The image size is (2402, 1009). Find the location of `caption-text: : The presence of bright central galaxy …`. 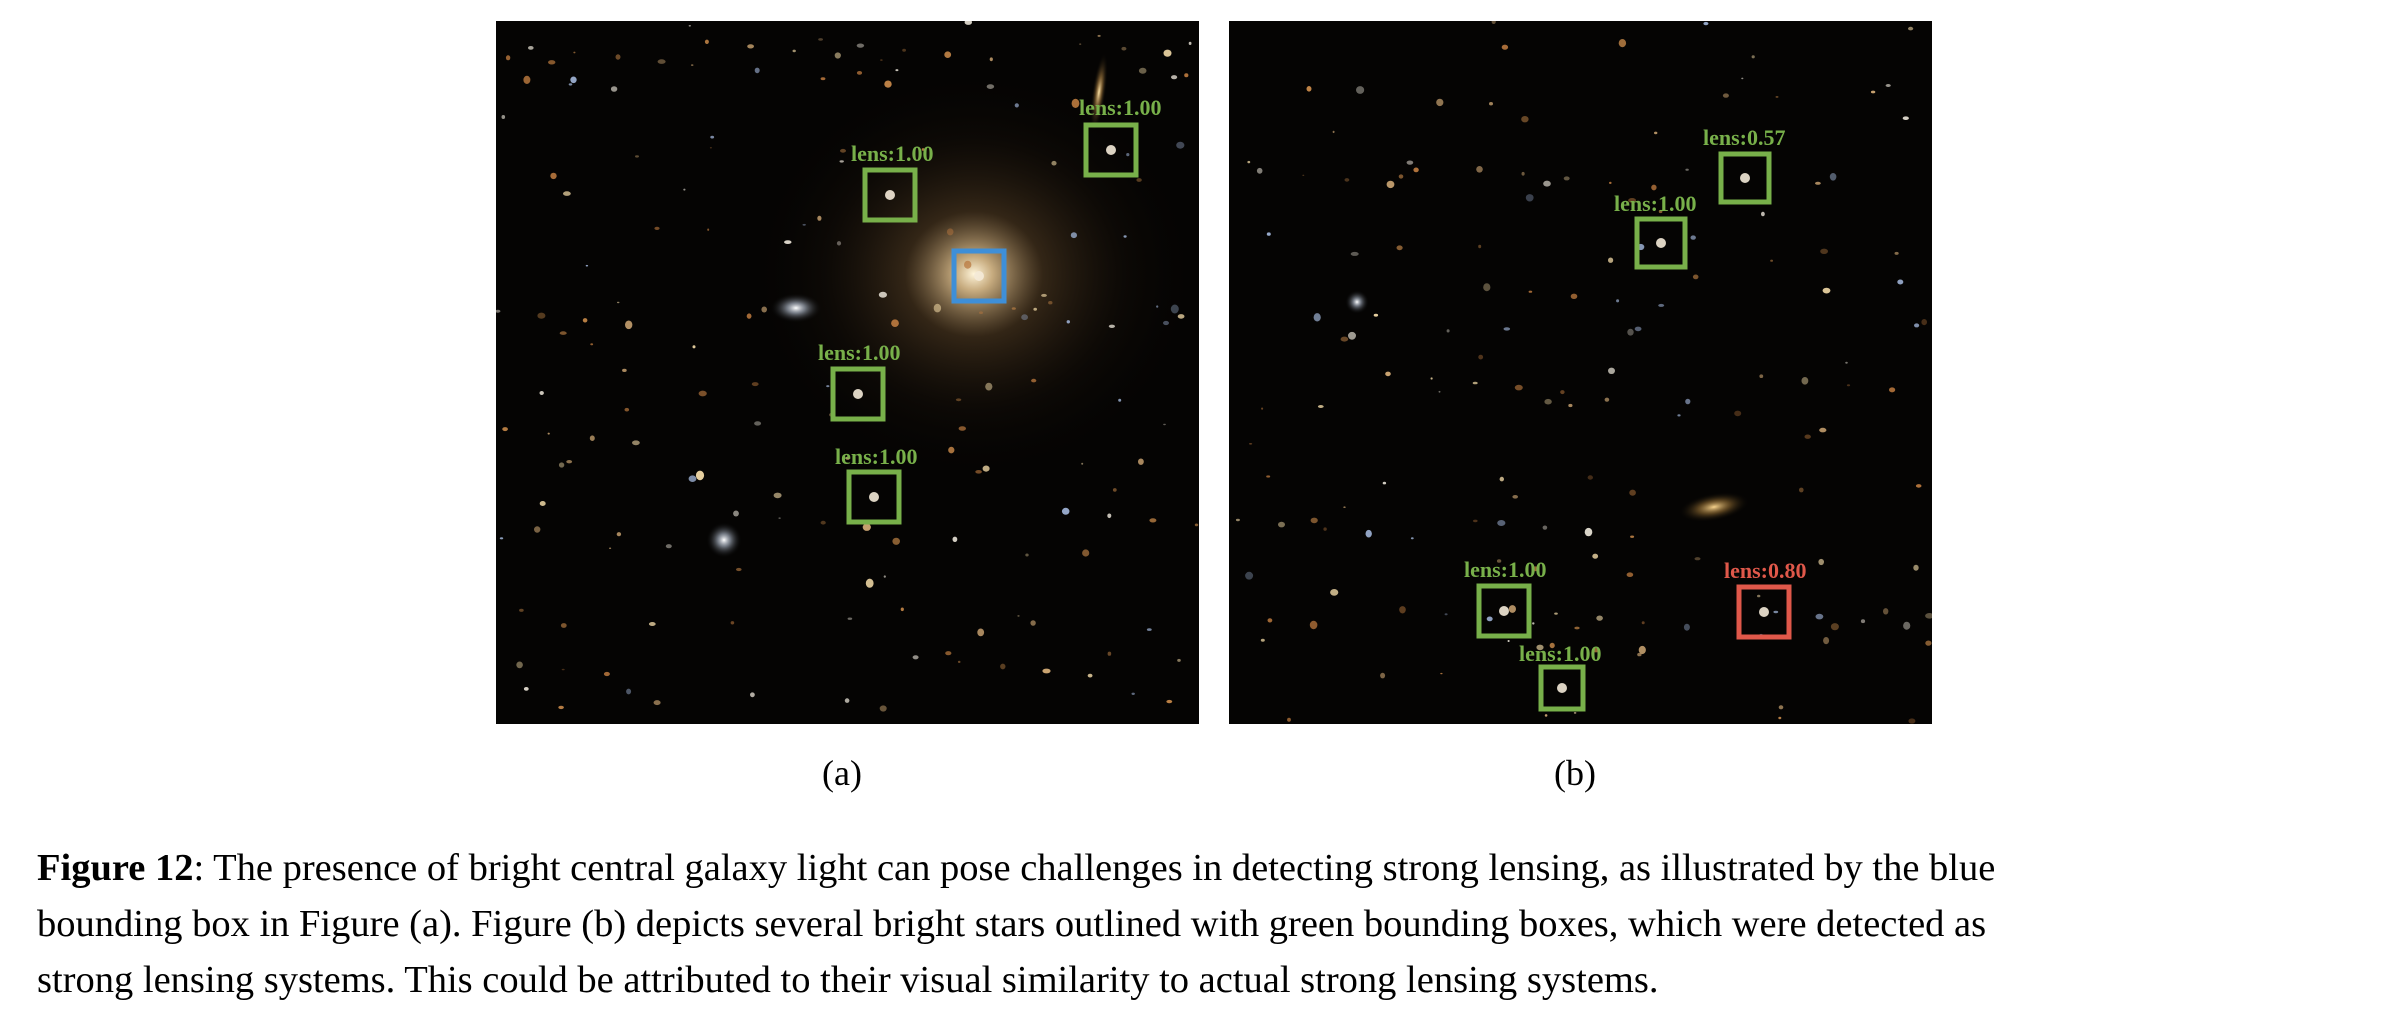

caption-text: : The presence of bright central galaxy … is located at coordinates (1094, 868).